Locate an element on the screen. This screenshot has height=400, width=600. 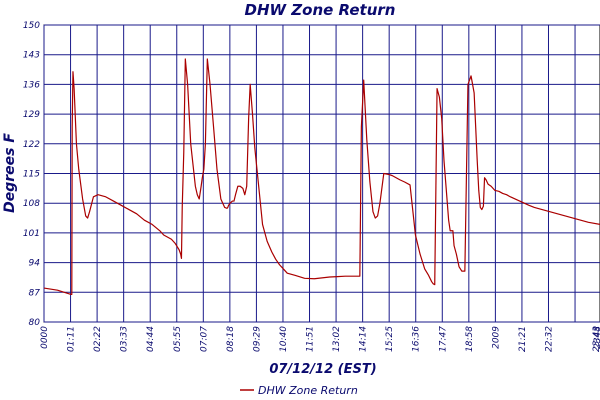
x-tick-label: 01:11 is located at coordinates (72, 339).